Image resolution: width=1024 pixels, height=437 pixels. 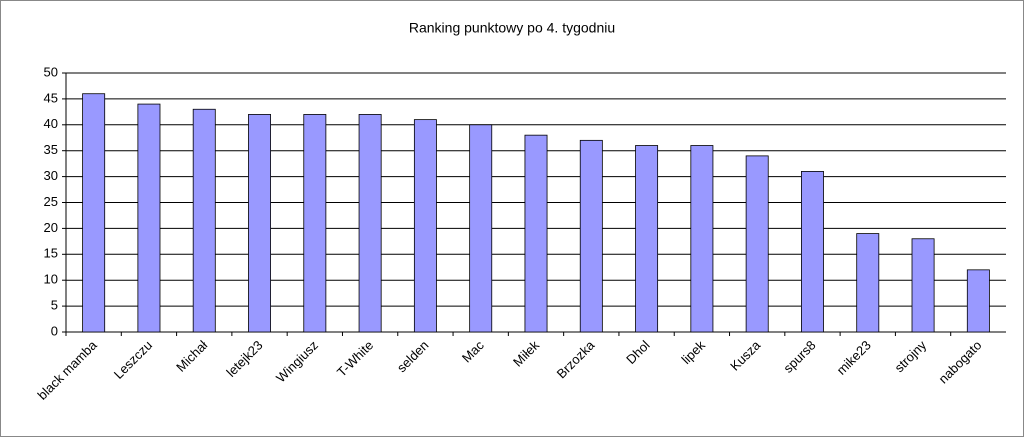 I want to click on y-tick-label: 50, so click(x=51, y=71).